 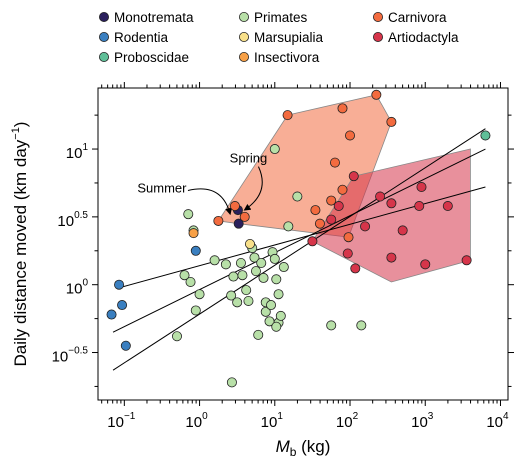 I want to click on x-tick-exp: 0, so click(x=205, y=416).